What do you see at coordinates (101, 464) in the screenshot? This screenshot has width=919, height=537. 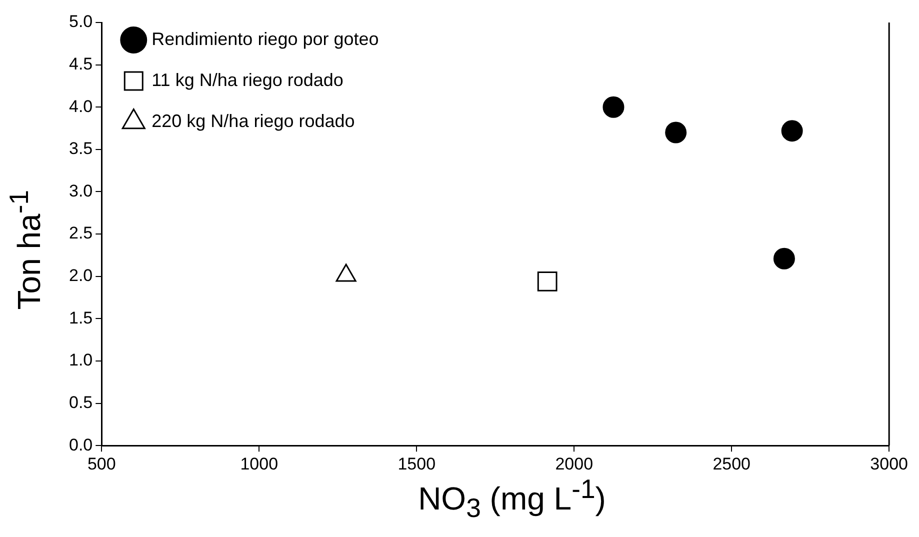 I see `x-tick-label: 500` at bounding box center [101, 464].